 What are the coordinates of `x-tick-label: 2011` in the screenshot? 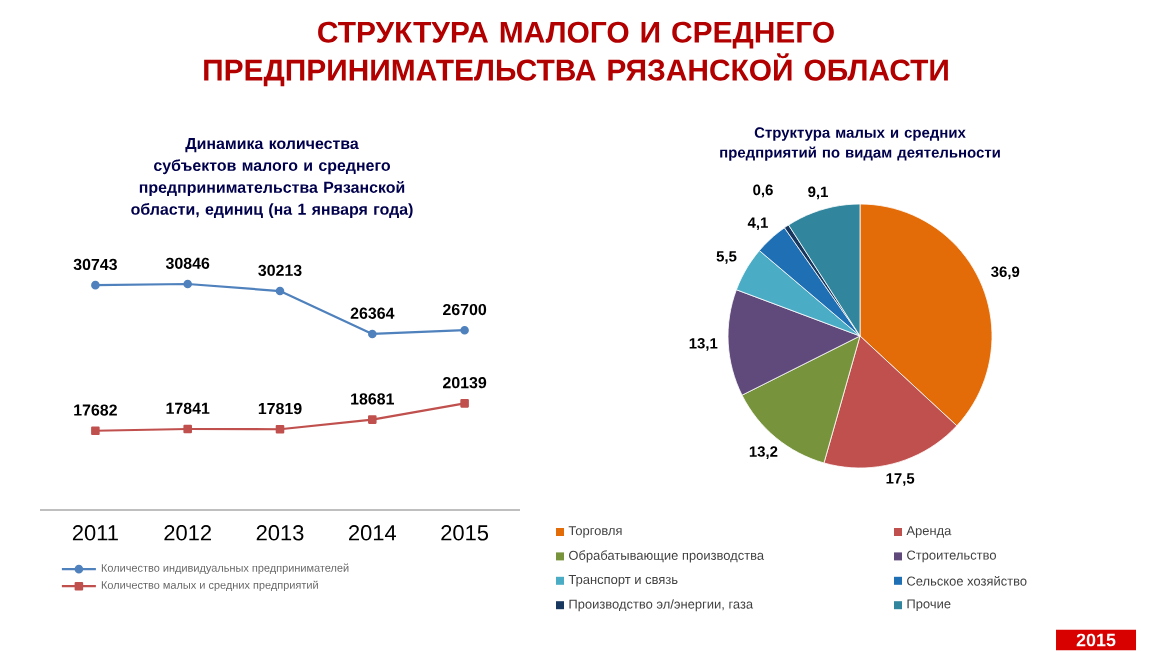 It's located at (95, 533).